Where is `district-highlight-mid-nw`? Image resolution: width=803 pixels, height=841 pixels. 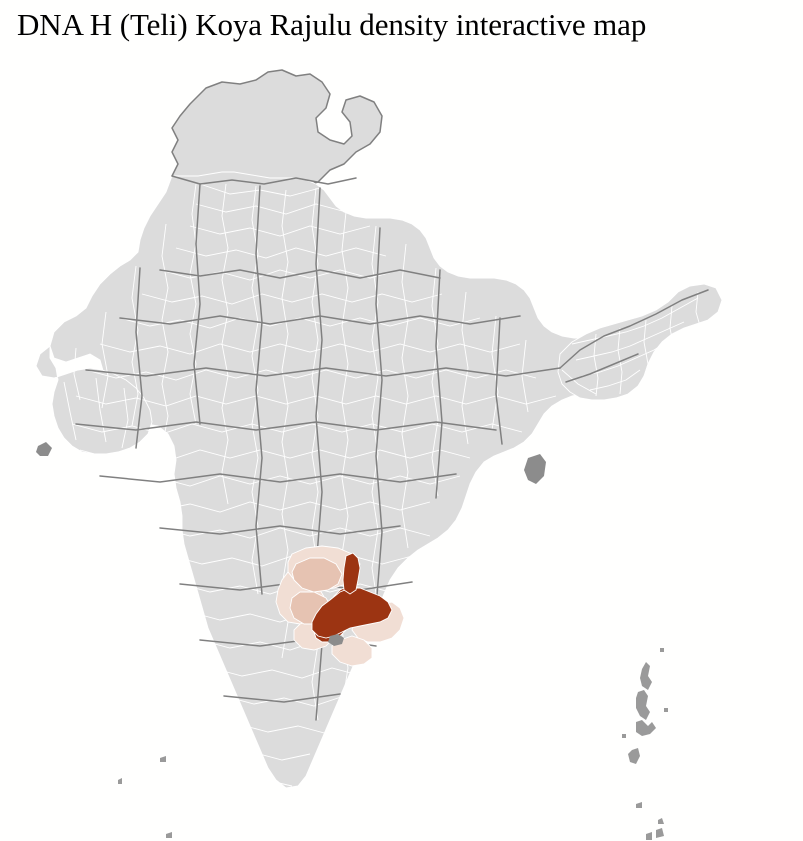 district-highlight-mid-nw is located at coordinates (317, 575).